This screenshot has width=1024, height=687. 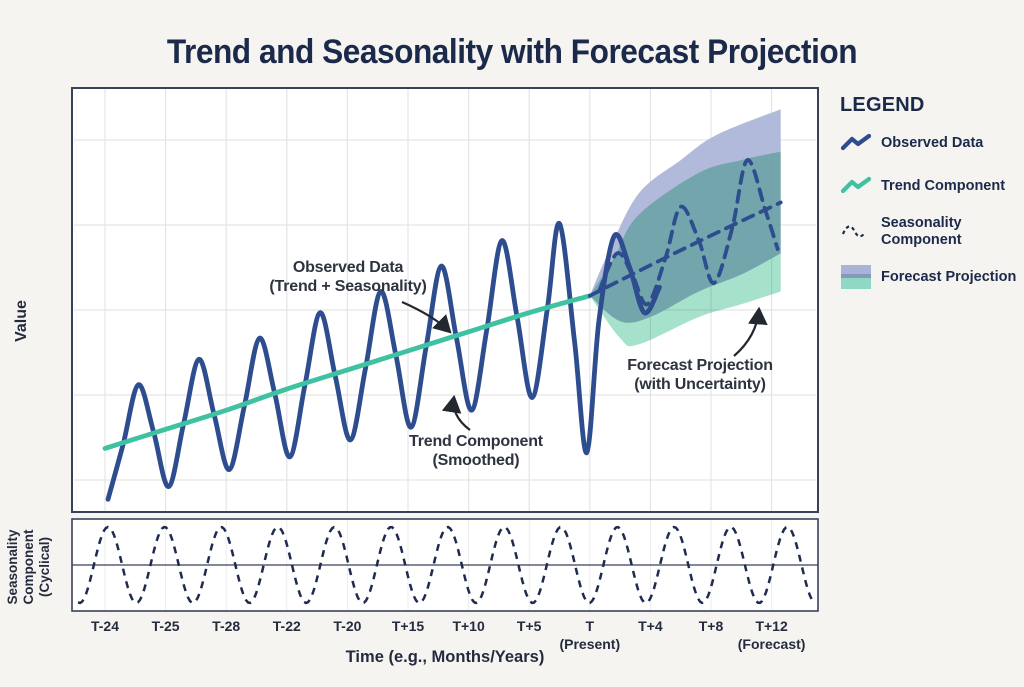 What do you see at coordinates (165, 626) in the screenshot?
I see `x-tick-1: T-25` at bounding box center [165, 626].